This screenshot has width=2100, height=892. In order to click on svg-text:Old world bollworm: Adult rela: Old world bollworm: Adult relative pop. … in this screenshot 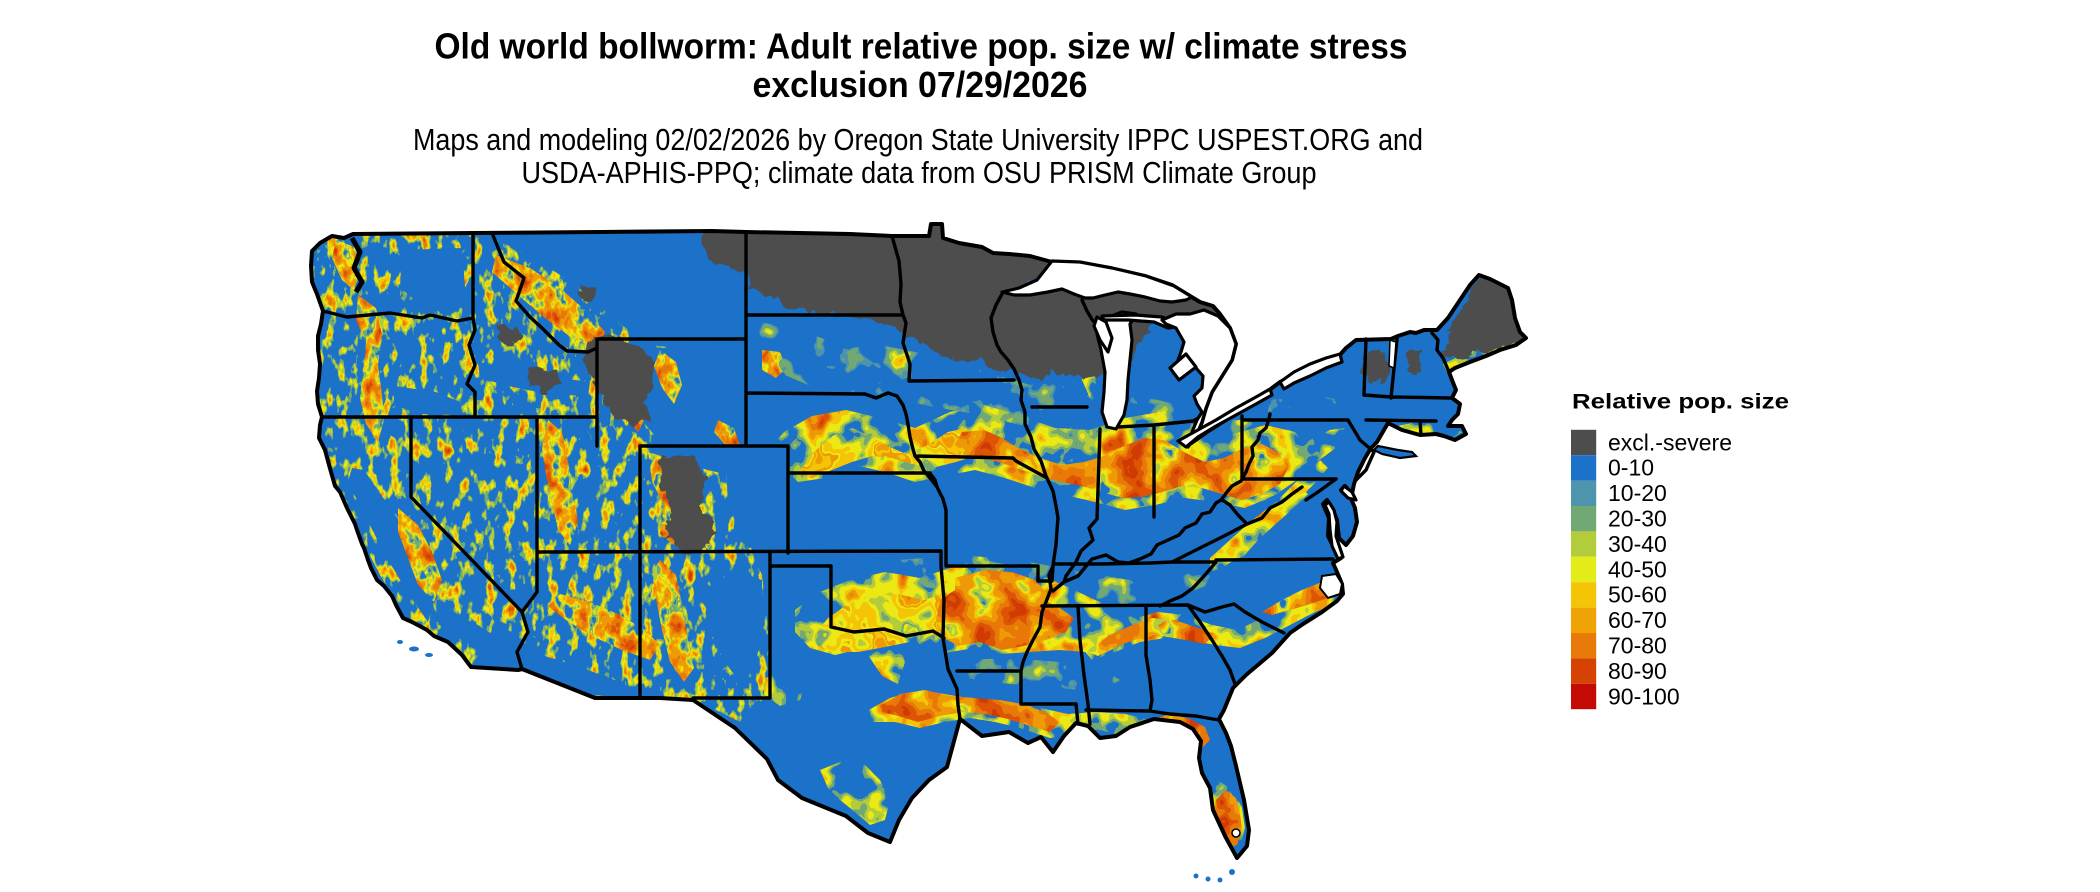, I will do `click(921, 46)`.